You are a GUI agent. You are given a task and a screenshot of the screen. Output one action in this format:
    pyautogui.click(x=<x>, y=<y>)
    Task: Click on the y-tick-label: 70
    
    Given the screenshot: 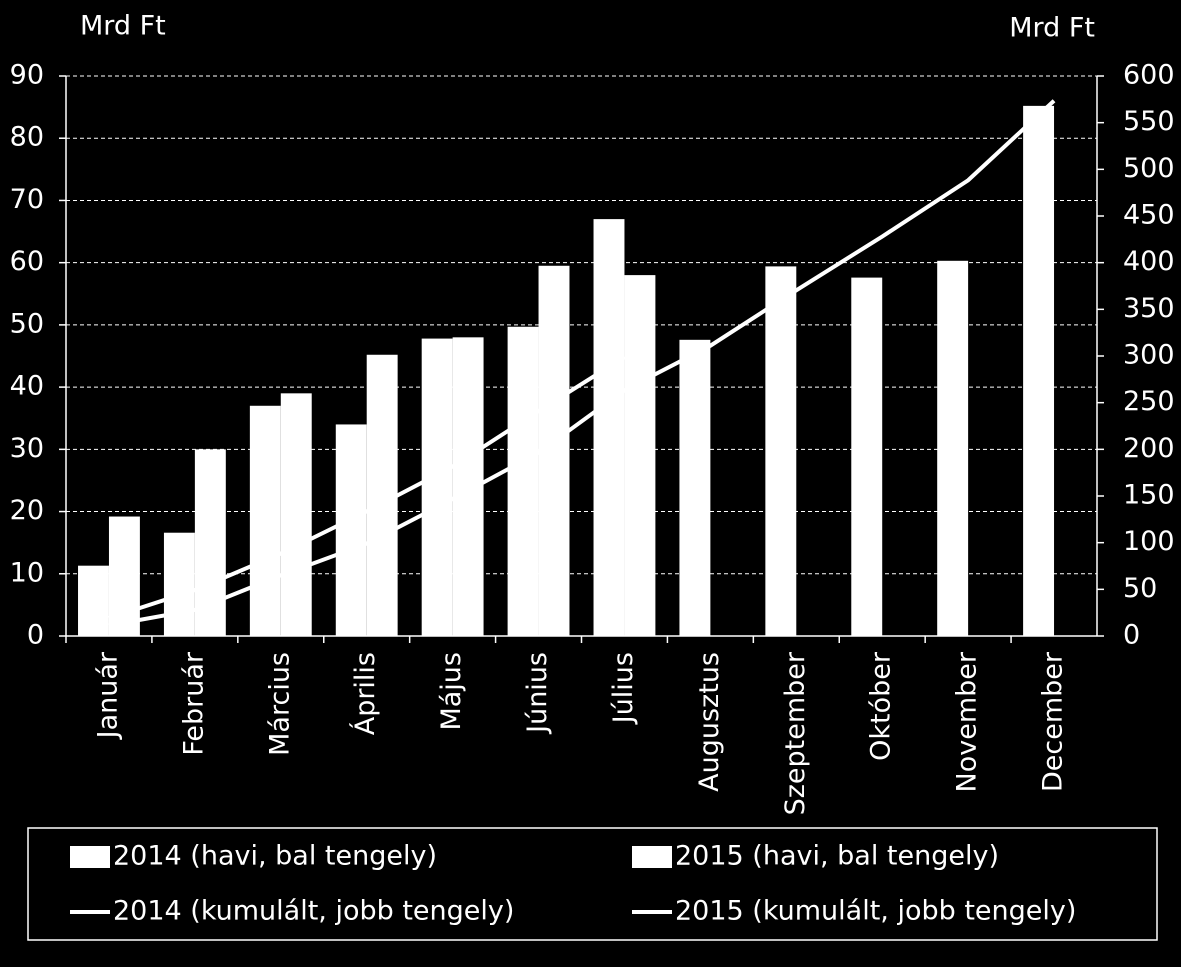 What is the action you would take?
    pyautogui.click(x=27, y=199)
    